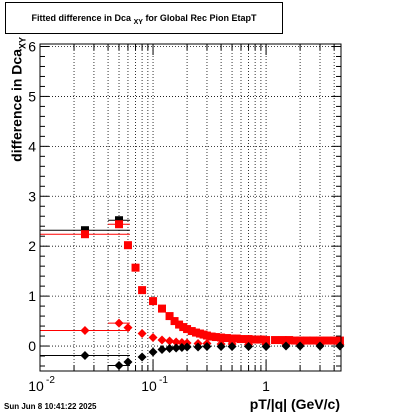 Image resolution: width=400 pixels, height=414 pixels. What do you see at coordinates (32, 246) in the screenshot?
I see `y-tick-label: 2` at bounding box center [32, 246].